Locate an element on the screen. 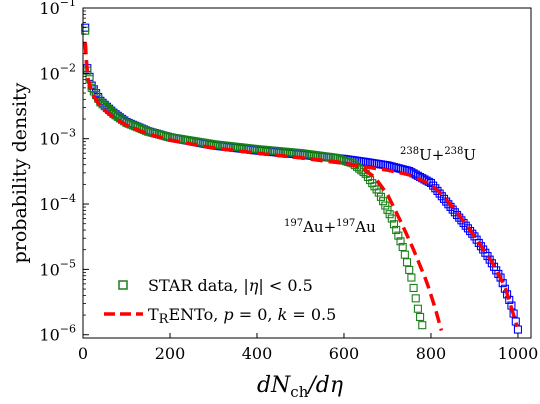  y-tick-label: 10⁻⁴ is located at coordinates (57, 203).